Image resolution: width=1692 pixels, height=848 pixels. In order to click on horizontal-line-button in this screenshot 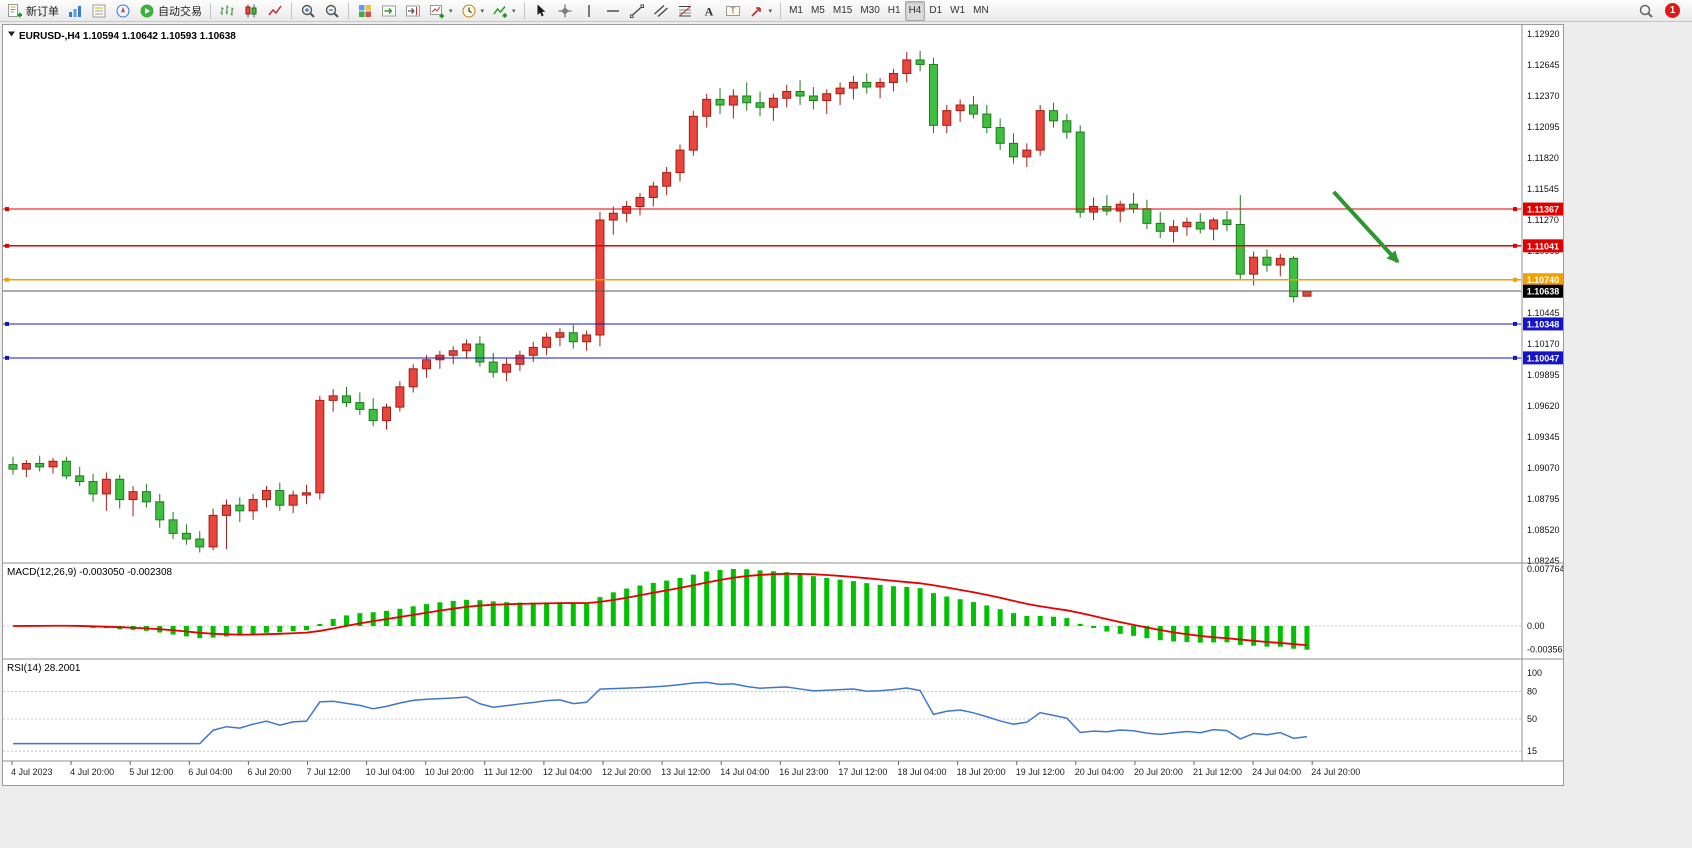, I will do `click(613, 11)`.